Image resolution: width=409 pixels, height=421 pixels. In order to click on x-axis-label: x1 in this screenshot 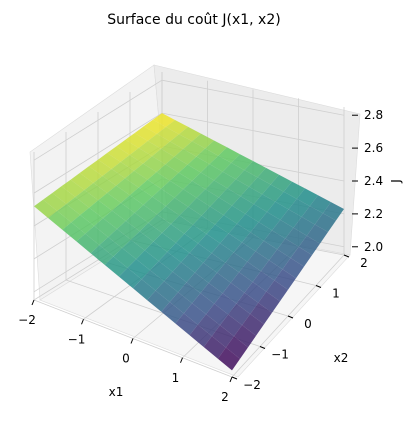, I will do `click(116, 392)`.